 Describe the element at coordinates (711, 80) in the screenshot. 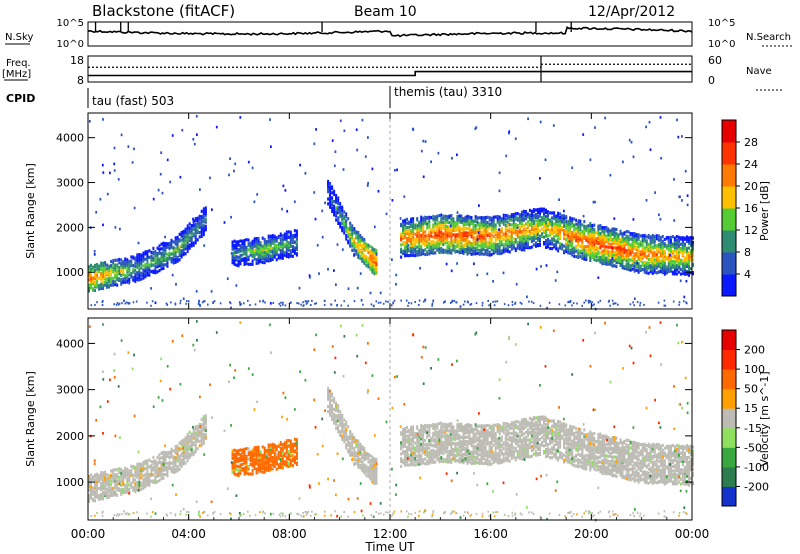

I see `nave-tick-low: 0` at that location.